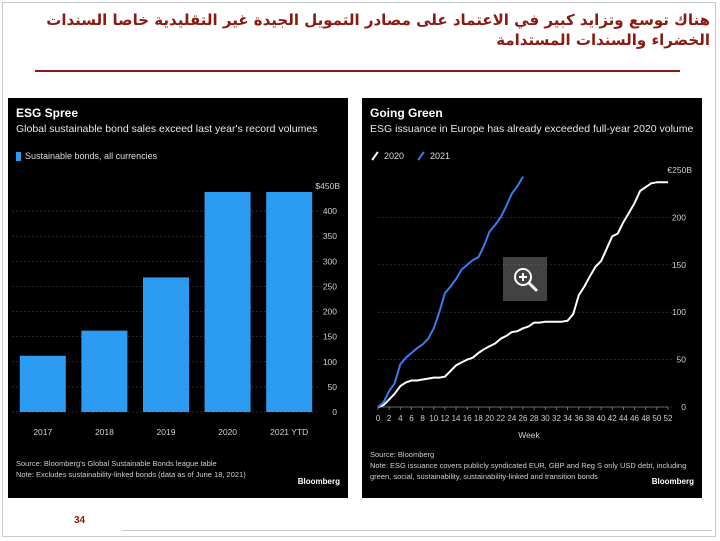  What do you see at coordinates (330, 211) in the screenshot?
I see `y-tick-label: 400` at bounding box center [330, 211].